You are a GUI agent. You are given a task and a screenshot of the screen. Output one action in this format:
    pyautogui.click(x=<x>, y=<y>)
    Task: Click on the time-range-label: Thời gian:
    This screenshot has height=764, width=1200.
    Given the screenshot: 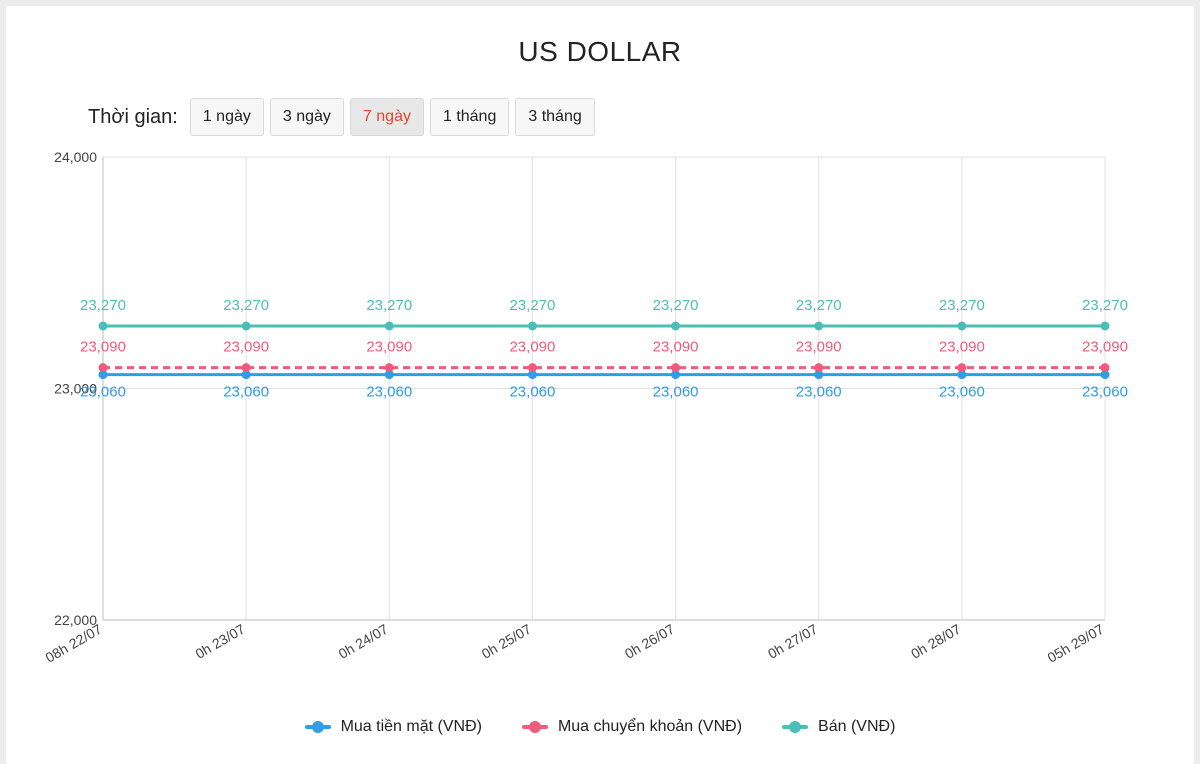 What is the action you would take?
    pyautogui.click(x=133, y=116)
    